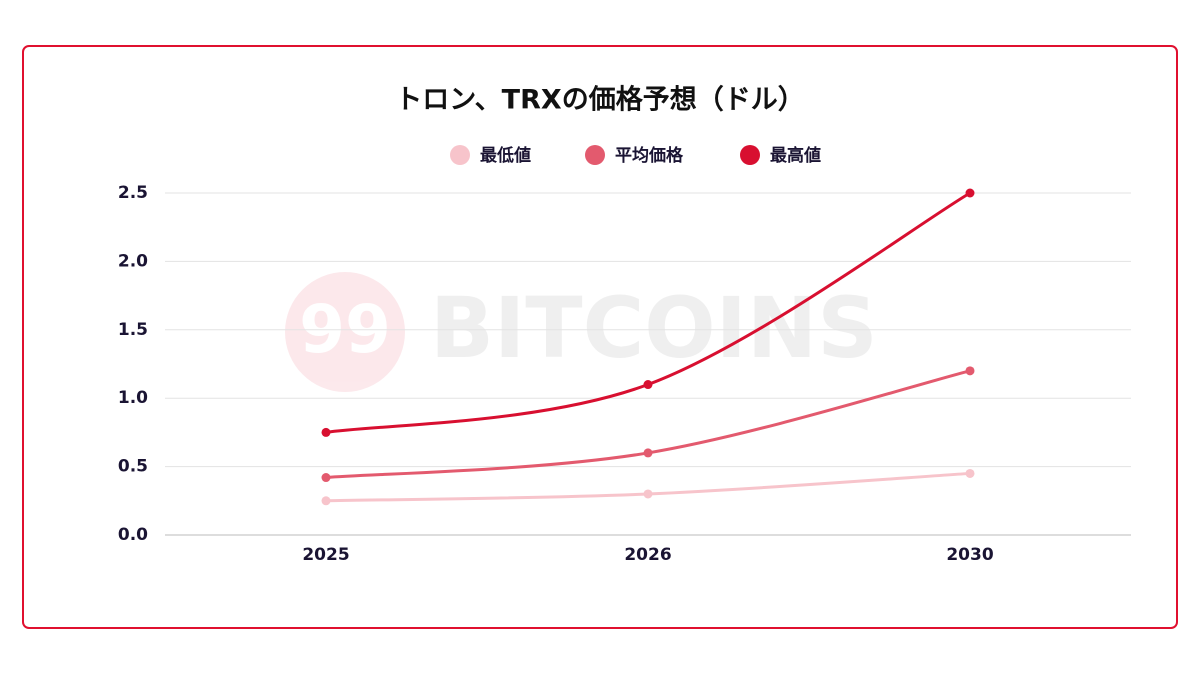 This screenshot has width=1200, height=679. What do you see at coordinates (133, 330) in the screenshot?
I see `y-tick-label: 1.5` at bounding box center [133, 330].